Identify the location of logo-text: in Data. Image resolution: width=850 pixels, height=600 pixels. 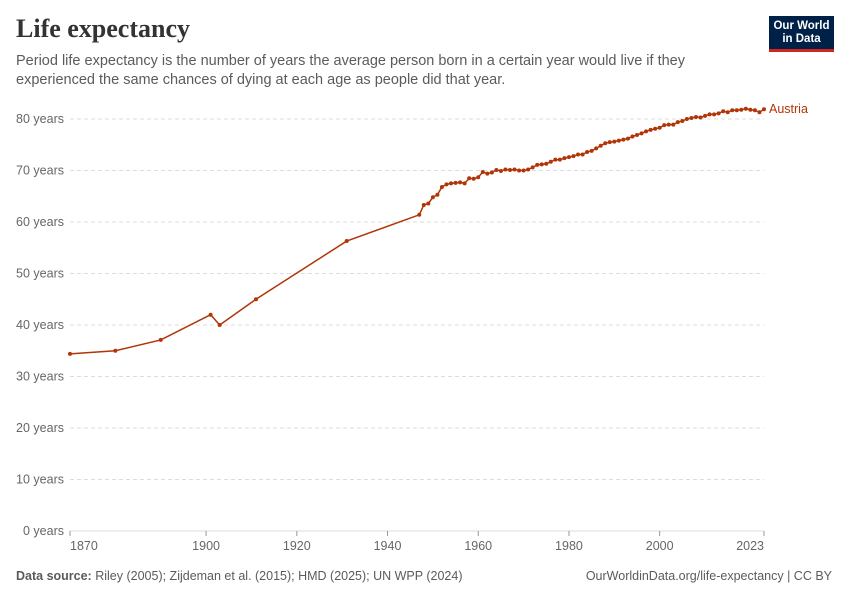
(801, 39).